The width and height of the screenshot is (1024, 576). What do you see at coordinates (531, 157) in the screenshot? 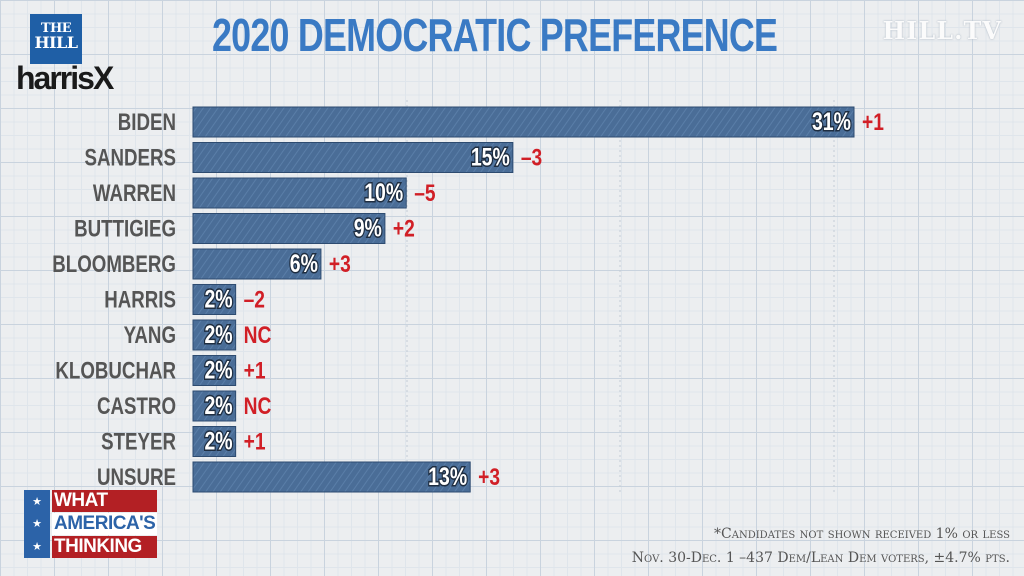
I see `change-label: –3` at bounding box center [531, 157].